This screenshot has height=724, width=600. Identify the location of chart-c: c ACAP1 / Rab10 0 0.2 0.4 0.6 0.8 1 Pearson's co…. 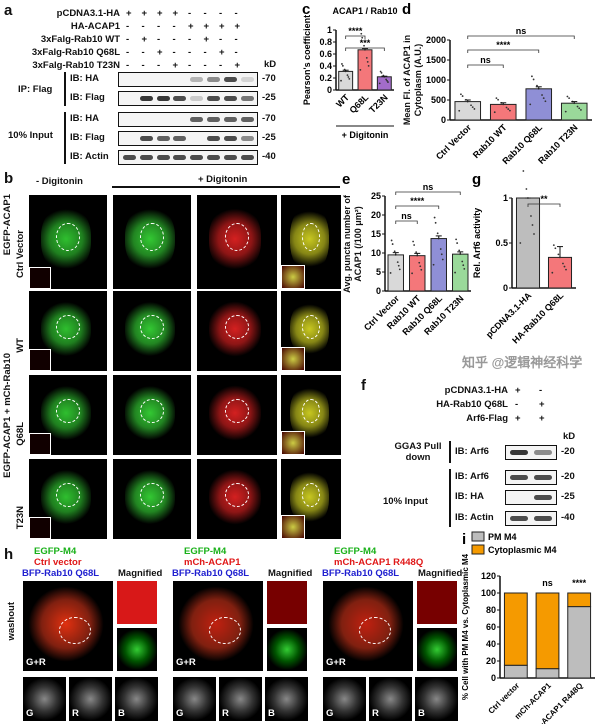
(350, 70).